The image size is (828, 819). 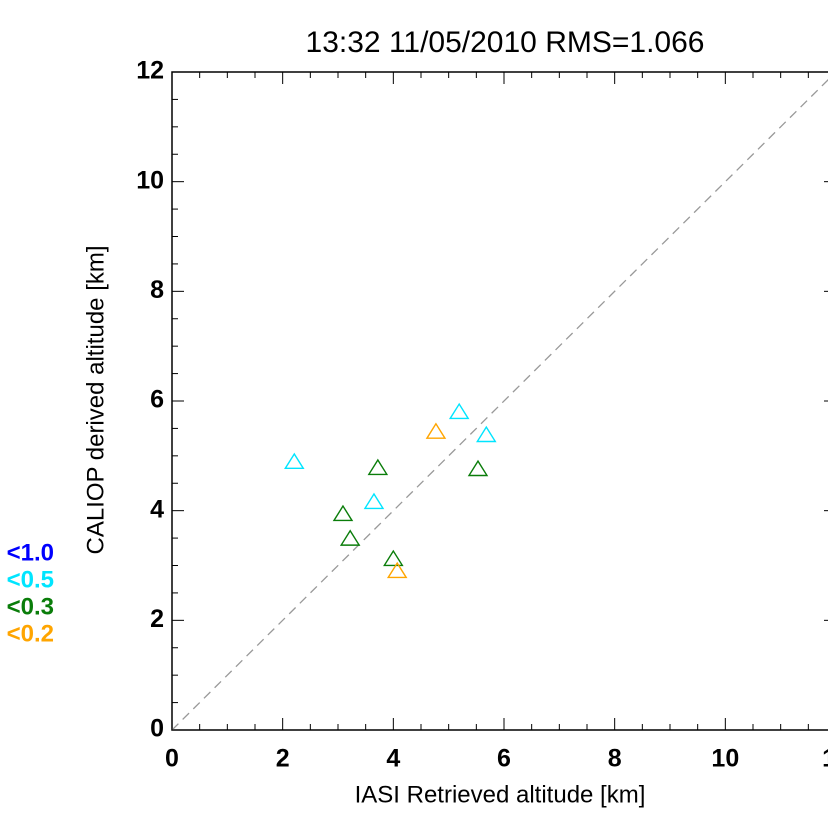 I want to click on legend-label: <0.5, so click(x=30, y=579).